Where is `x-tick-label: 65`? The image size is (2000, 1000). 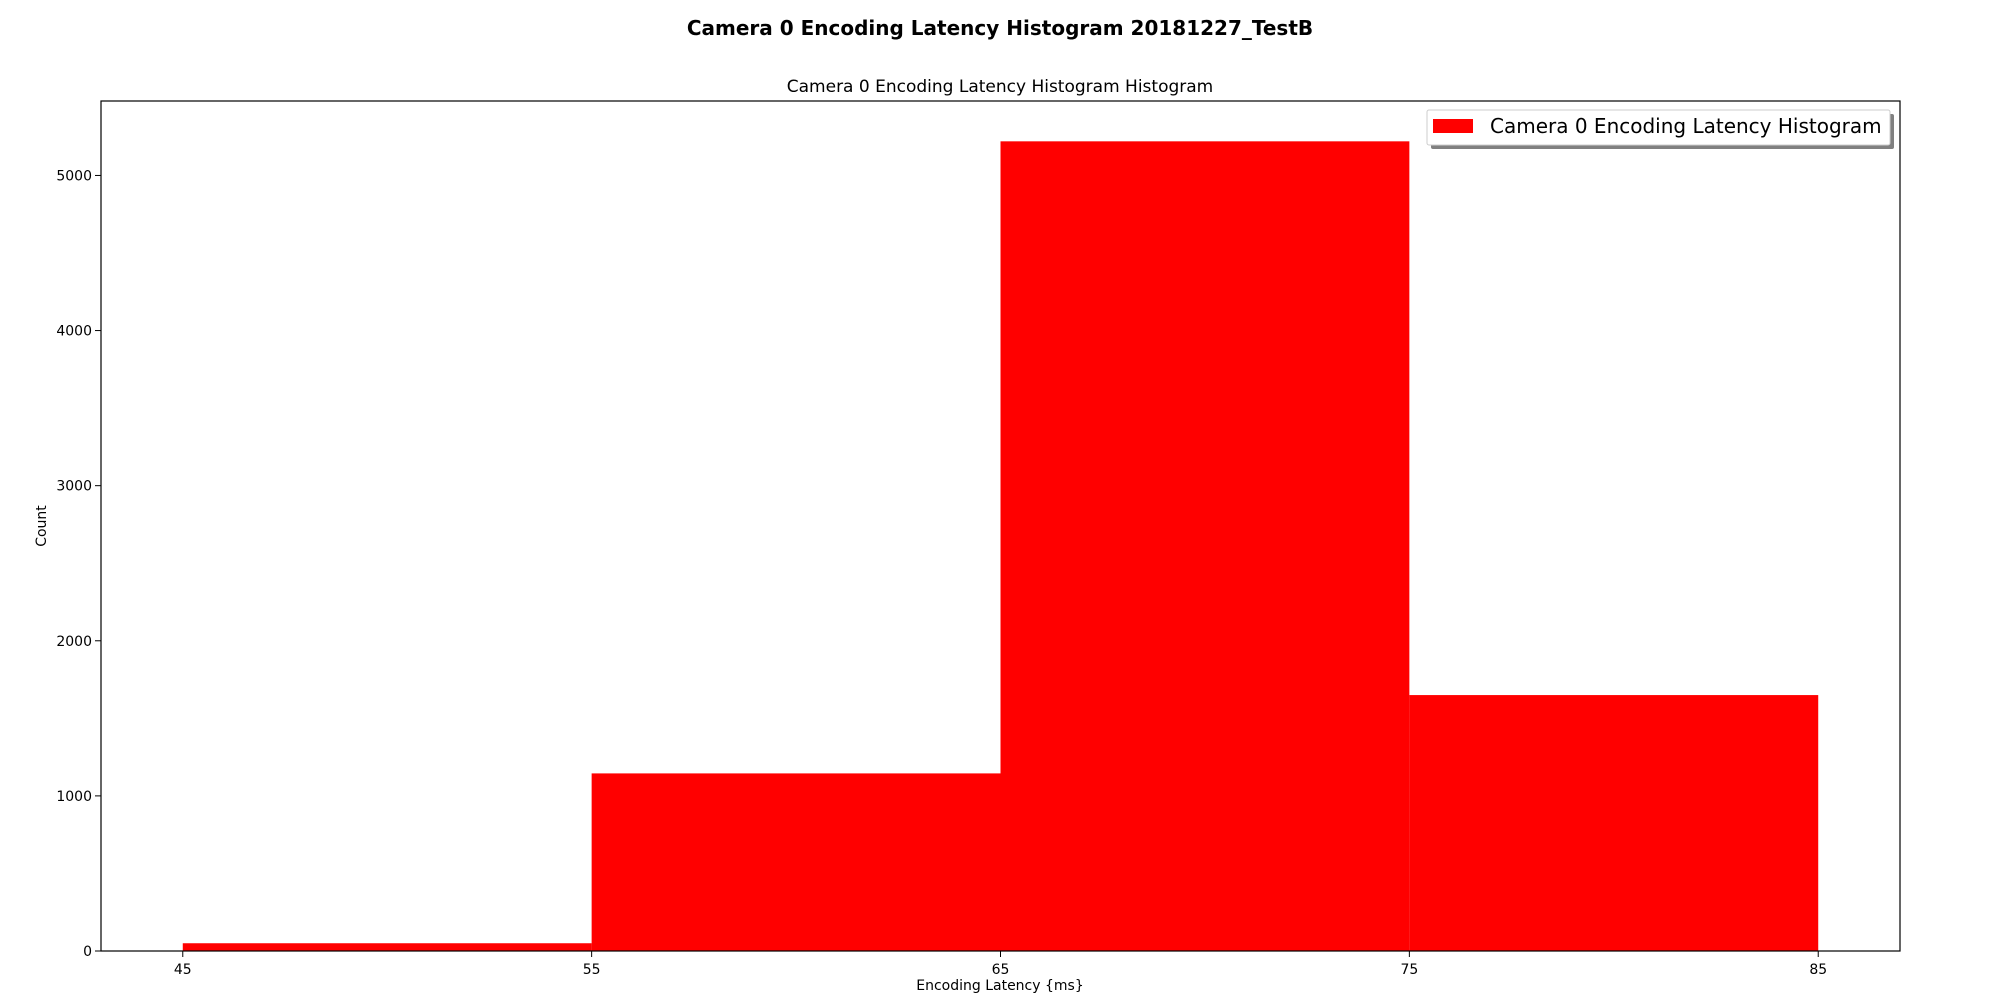
x-tick-label: 65 is located at coordinates (1001, 970).